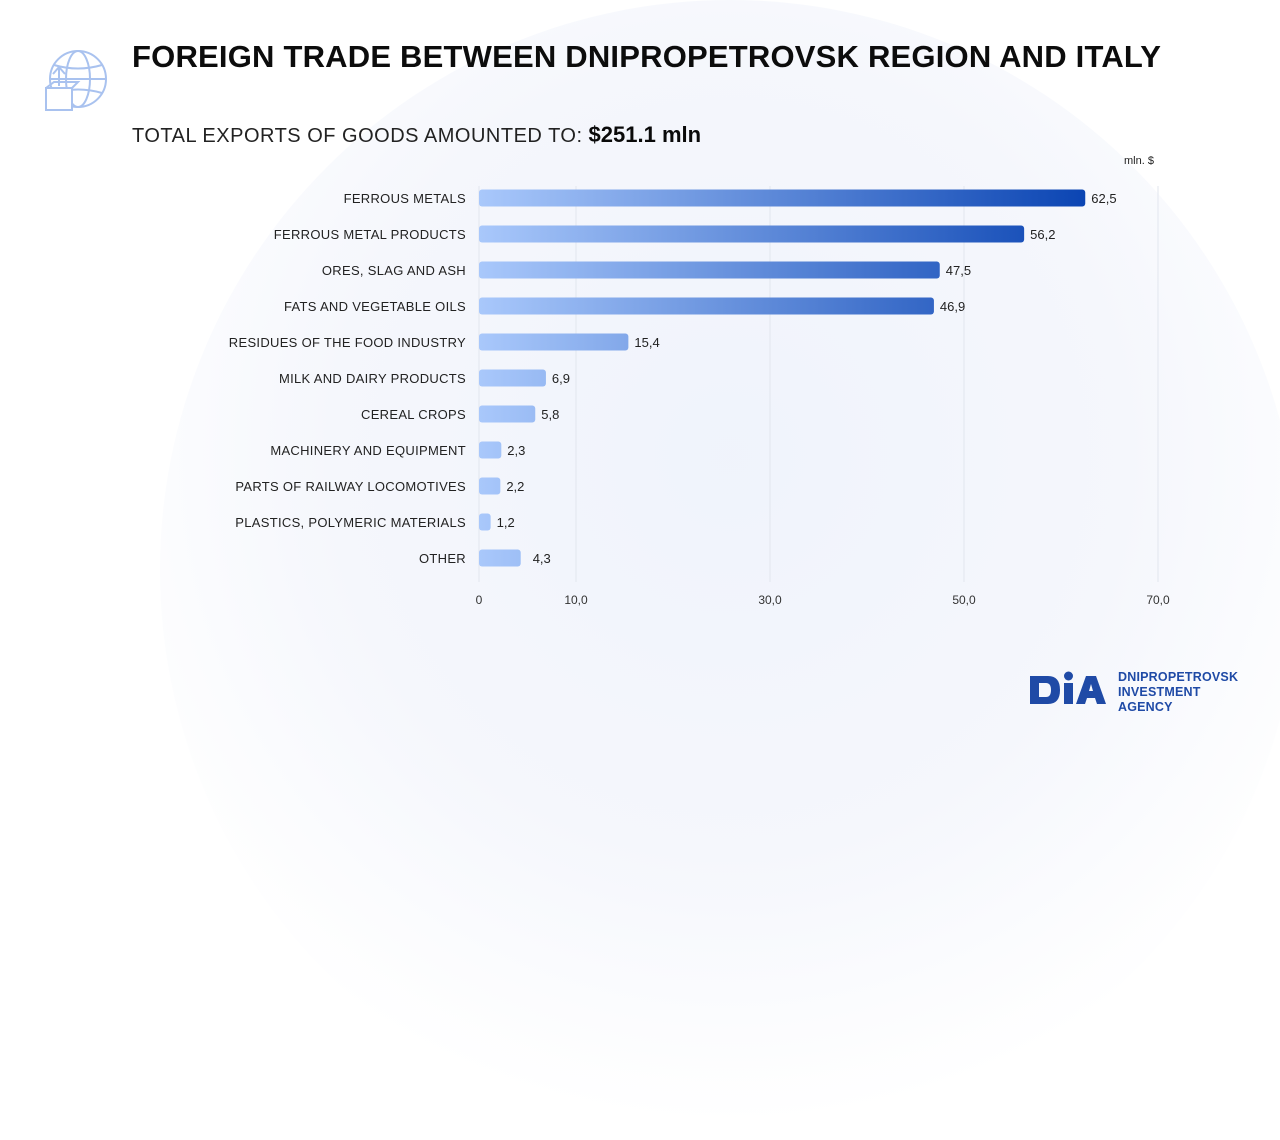 The image size is (1280, 1140). I want to click on agency-name-line1: DNIPROPETROVSK, so click(1178, 677).